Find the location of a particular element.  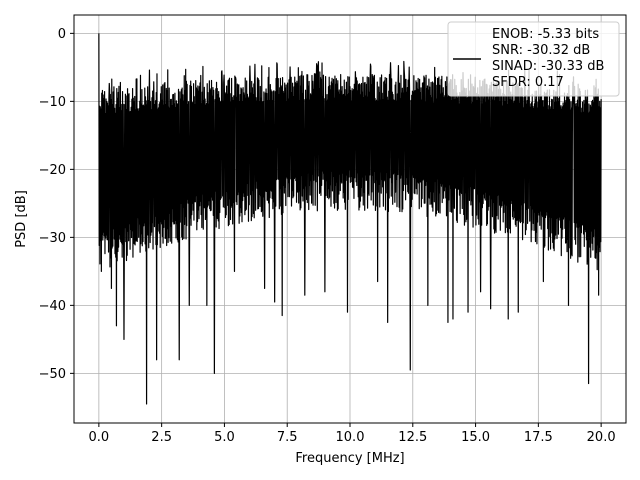

legend-sinad: SINAD: -30.33 dB is located at coordinates (548, 66).